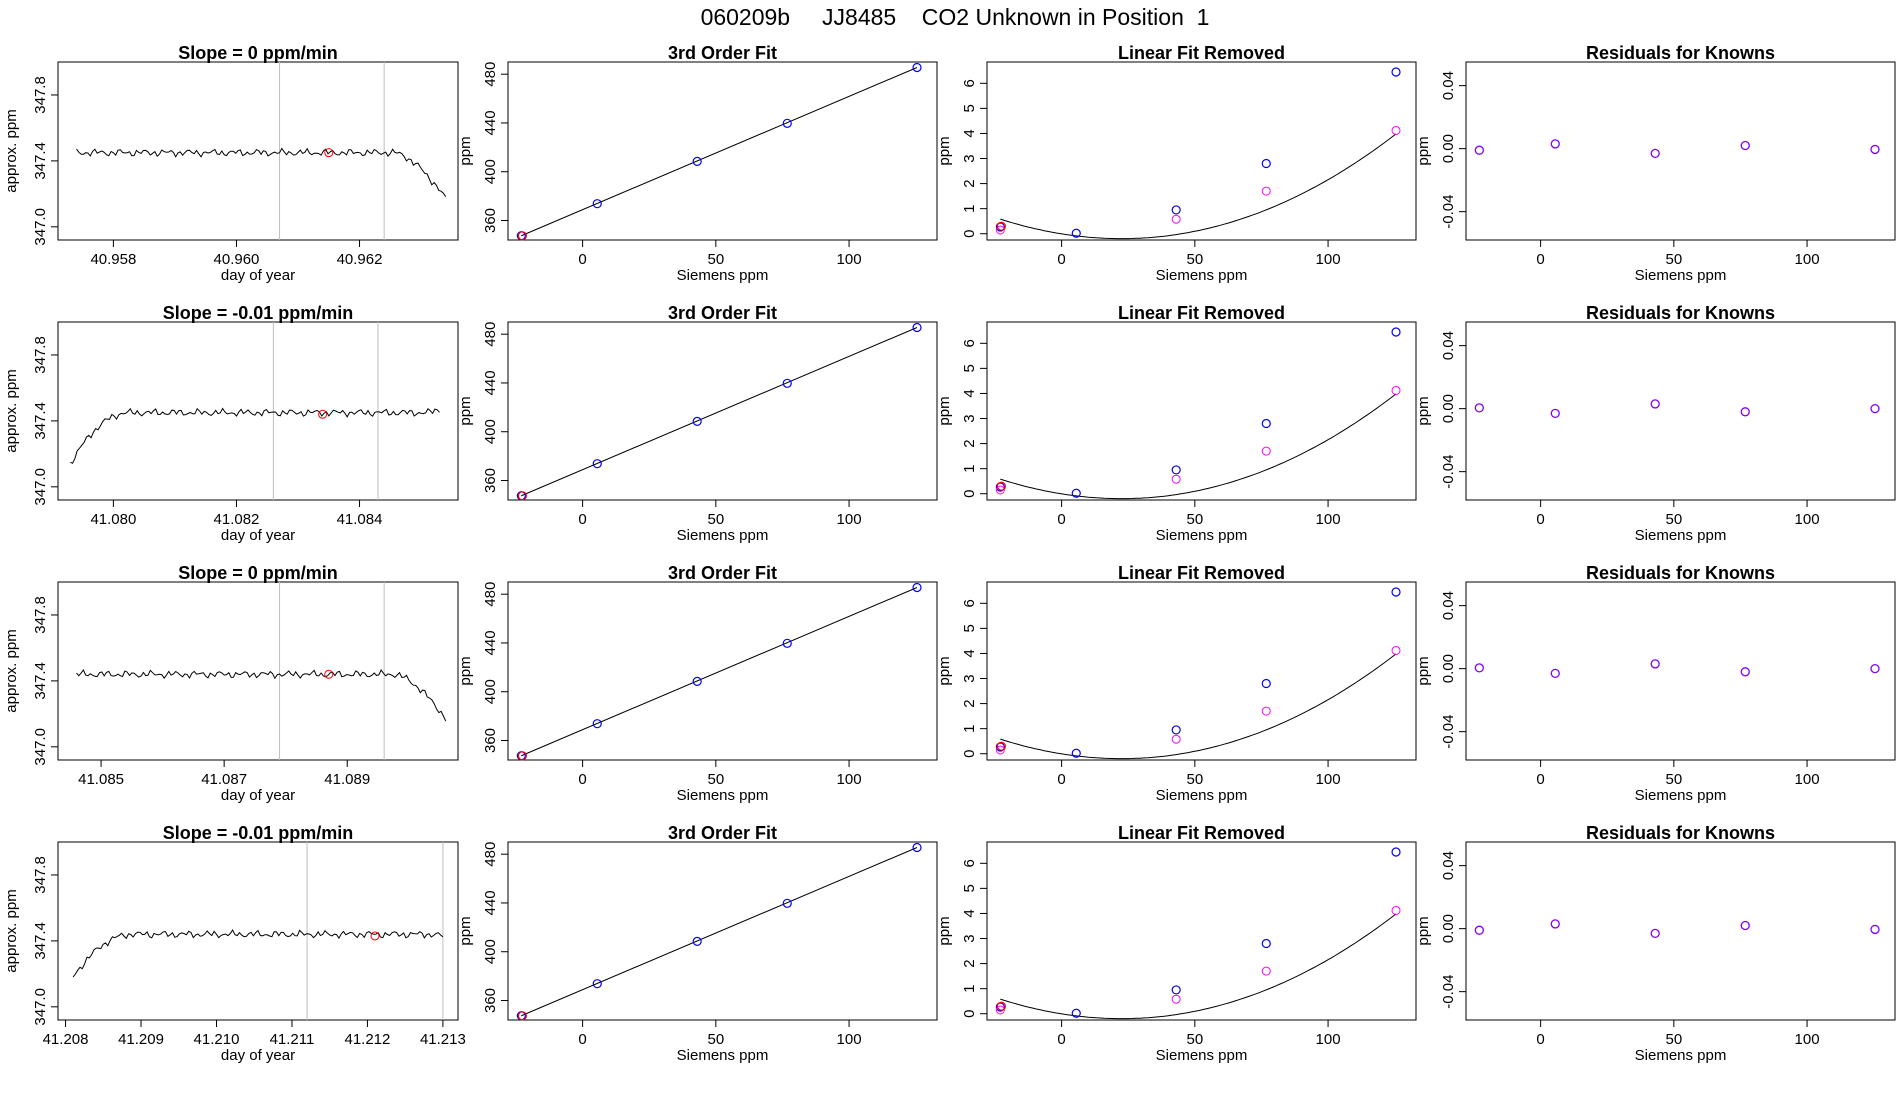  What do you see at coordinates (224, 779) in the screenshot?
I see `x-tick-label: 41.087` at bounding box center [224, 779].